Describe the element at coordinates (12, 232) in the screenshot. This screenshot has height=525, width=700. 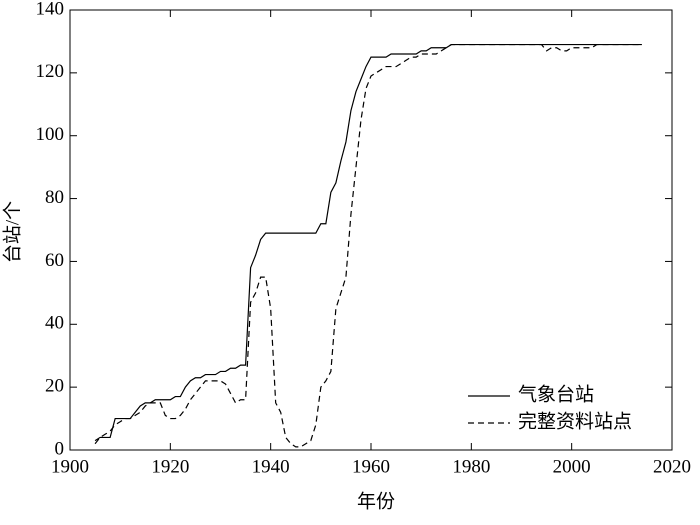
I see `y-axis-label: 台站/个` at that location.